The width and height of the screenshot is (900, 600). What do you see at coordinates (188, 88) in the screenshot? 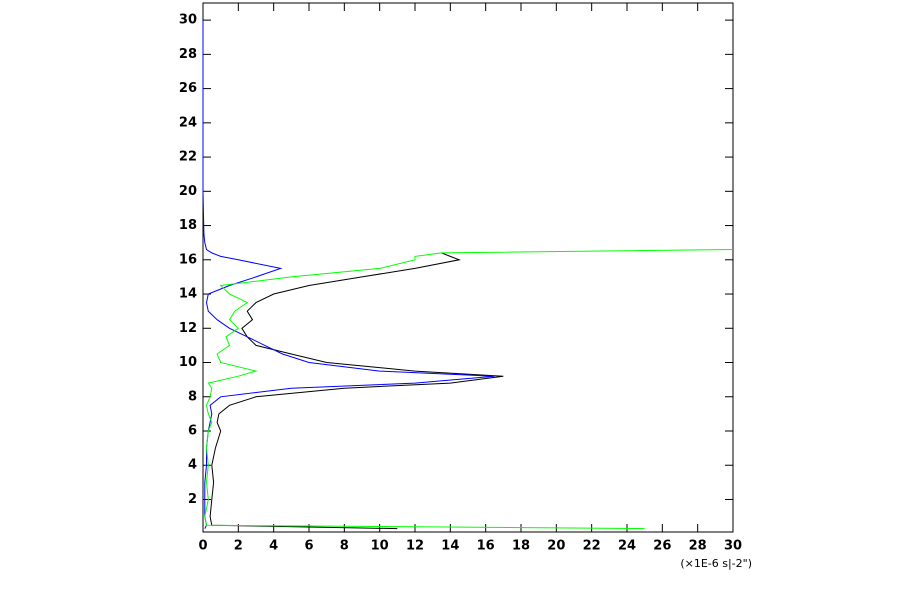
I see `y-tick-label: 26` at bounding box center [188, 88].